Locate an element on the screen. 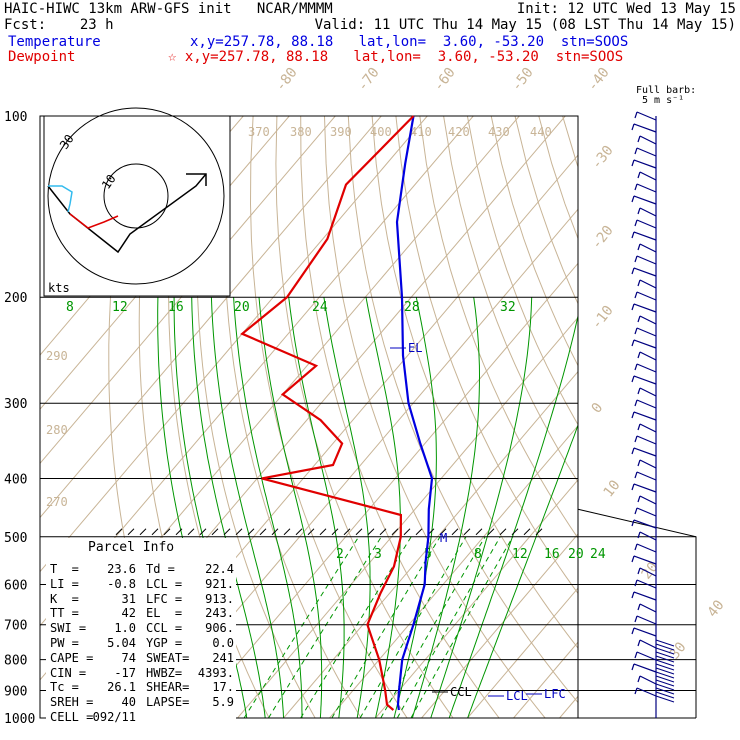 This screenshot has height=740, width=740. mixing-ratio-label: 20 is located at coordinates (576, 554).